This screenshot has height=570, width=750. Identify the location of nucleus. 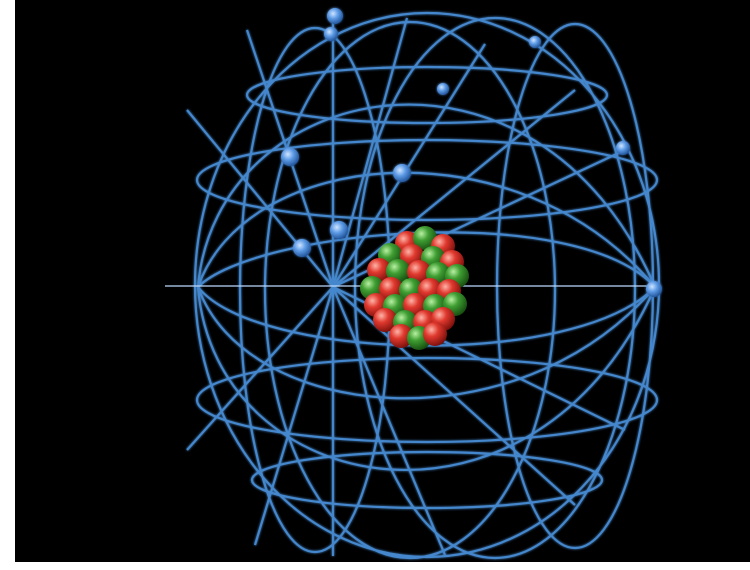
(414, 288).